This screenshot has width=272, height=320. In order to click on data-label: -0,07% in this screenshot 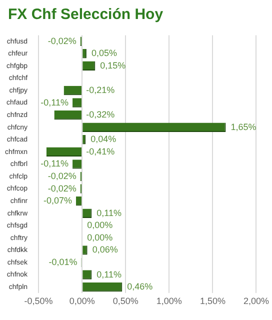, I will do `click(57, 201)`.